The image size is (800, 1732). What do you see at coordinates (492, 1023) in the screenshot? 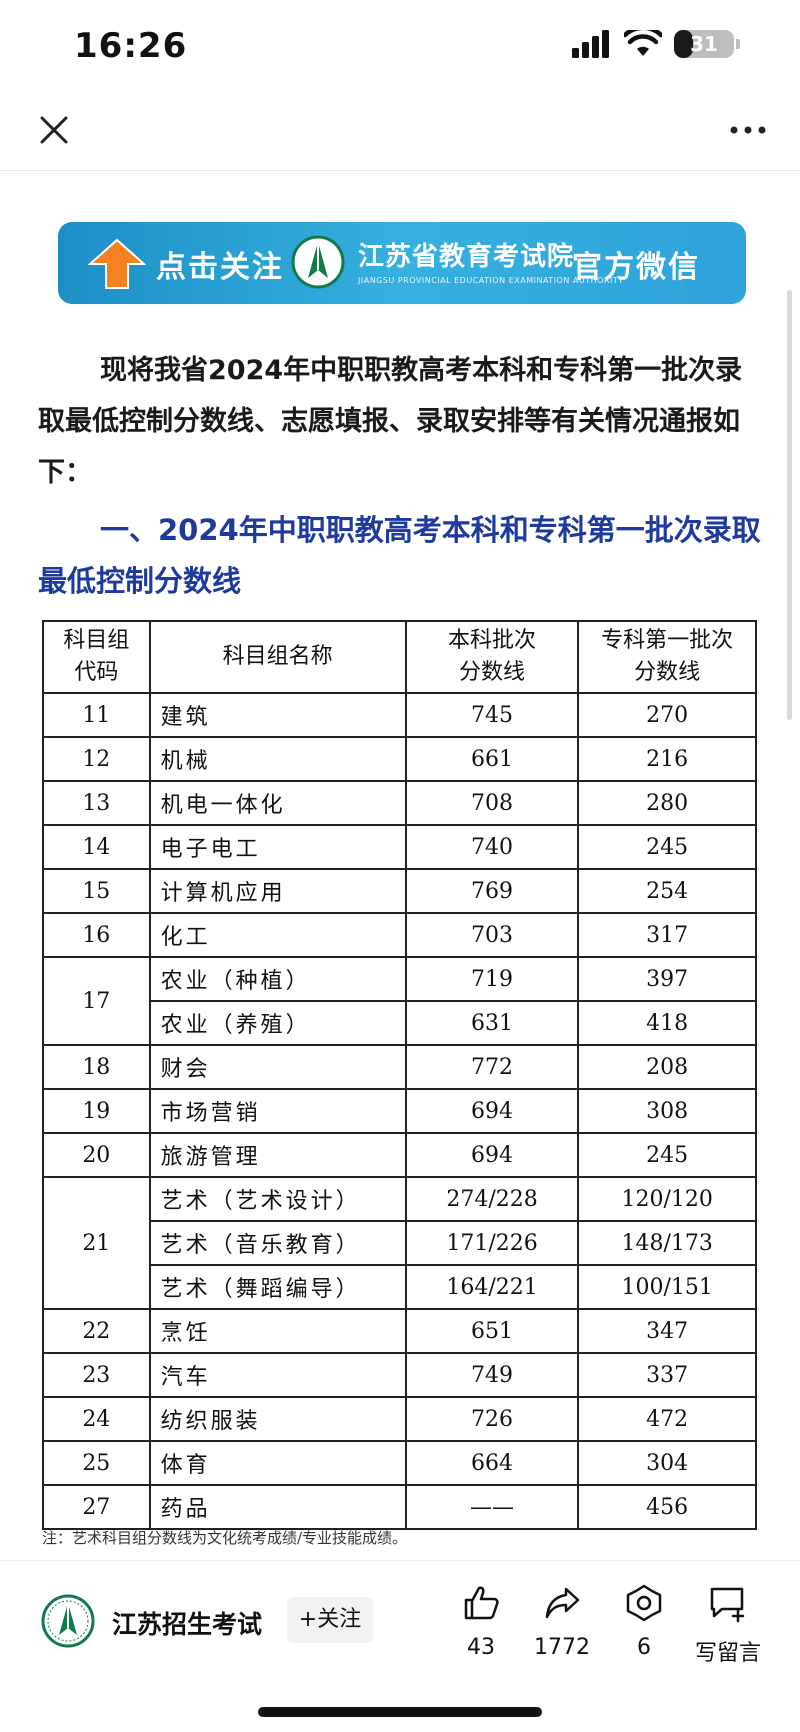
I see `cell-bachelor: 631` at bounding box center [492, 1023].